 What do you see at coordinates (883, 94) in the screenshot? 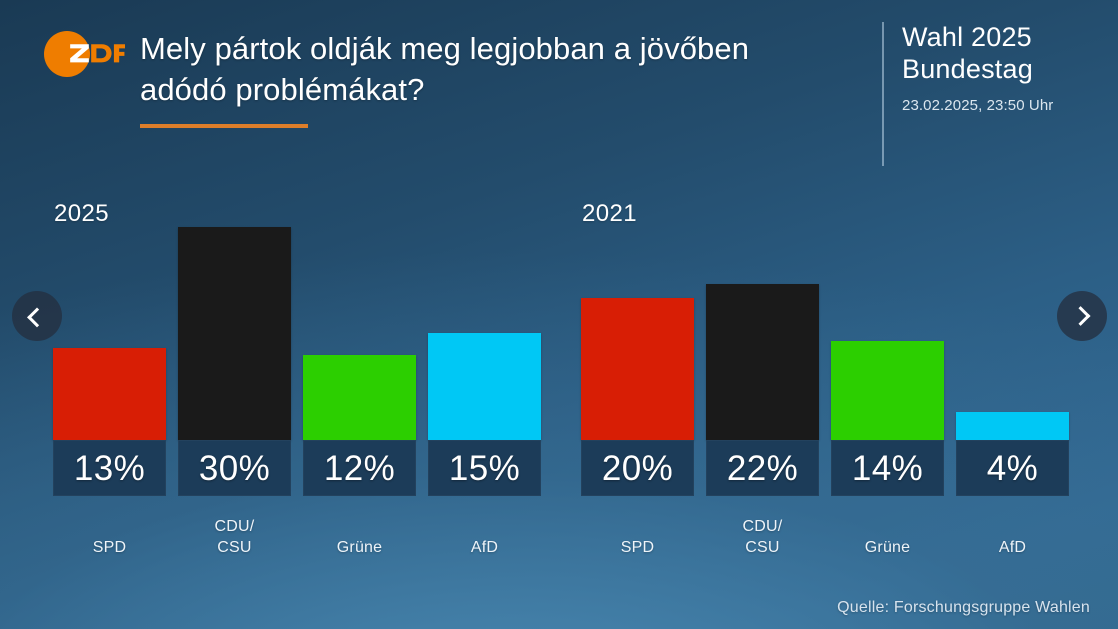
I see `meta-divider` at bounding box center [883, 94].